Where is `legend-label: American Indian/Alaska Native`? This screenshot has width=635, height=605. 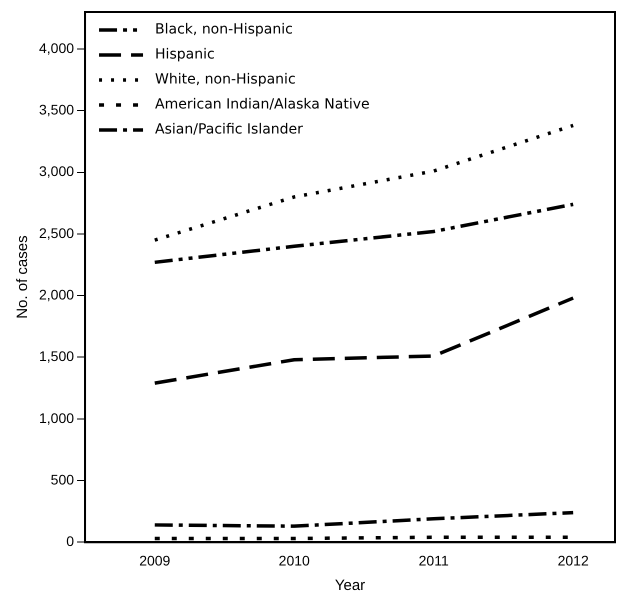 legend-label: American Indian/Alaska Native is located at coordinates (262, 104).